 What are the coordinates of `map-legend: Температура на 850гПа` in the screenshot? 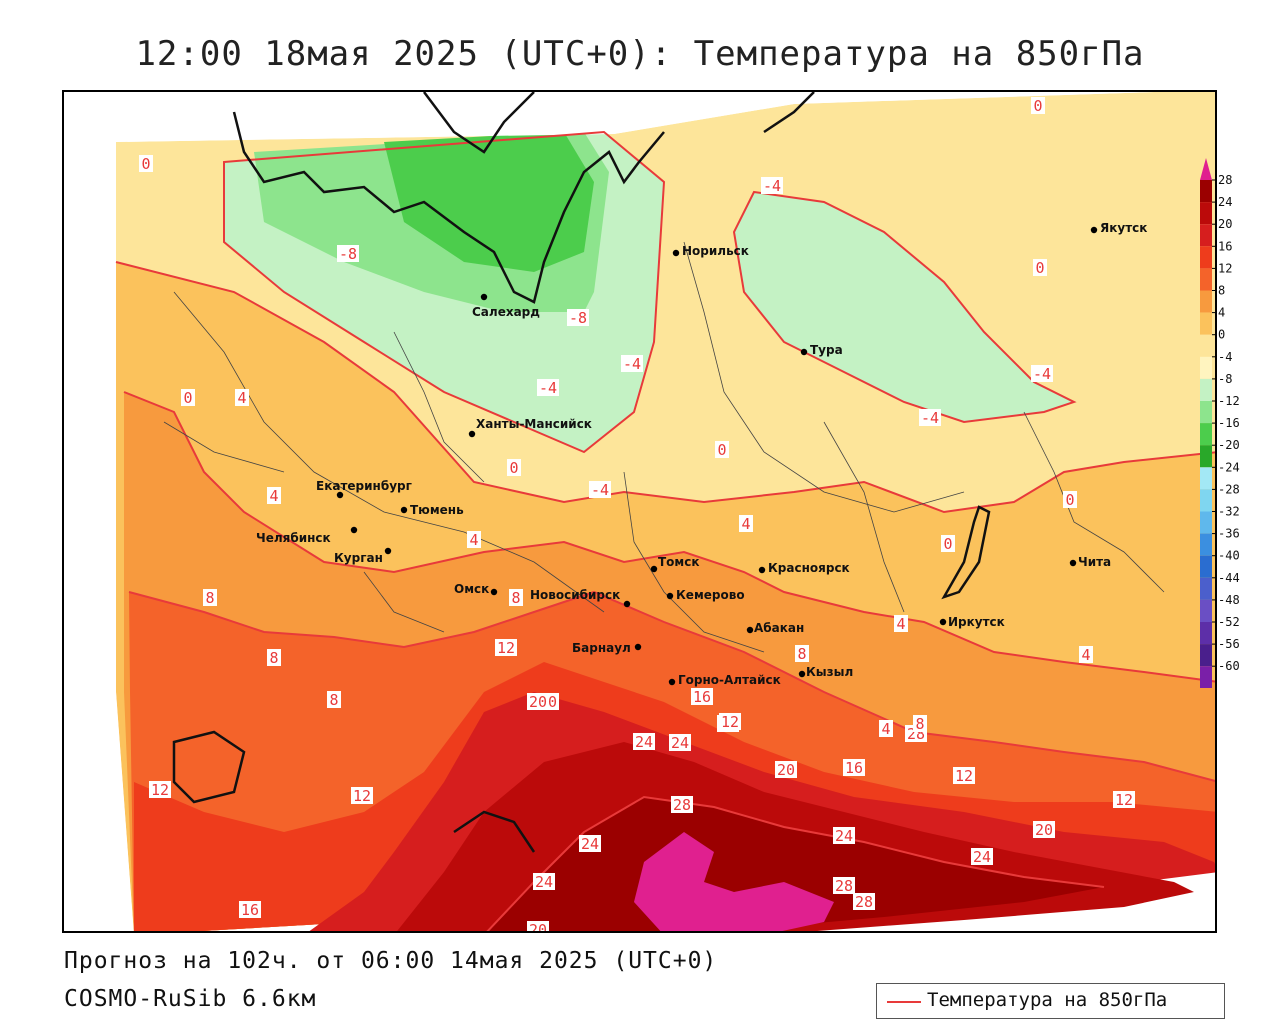 It's located at (1050, 1001).